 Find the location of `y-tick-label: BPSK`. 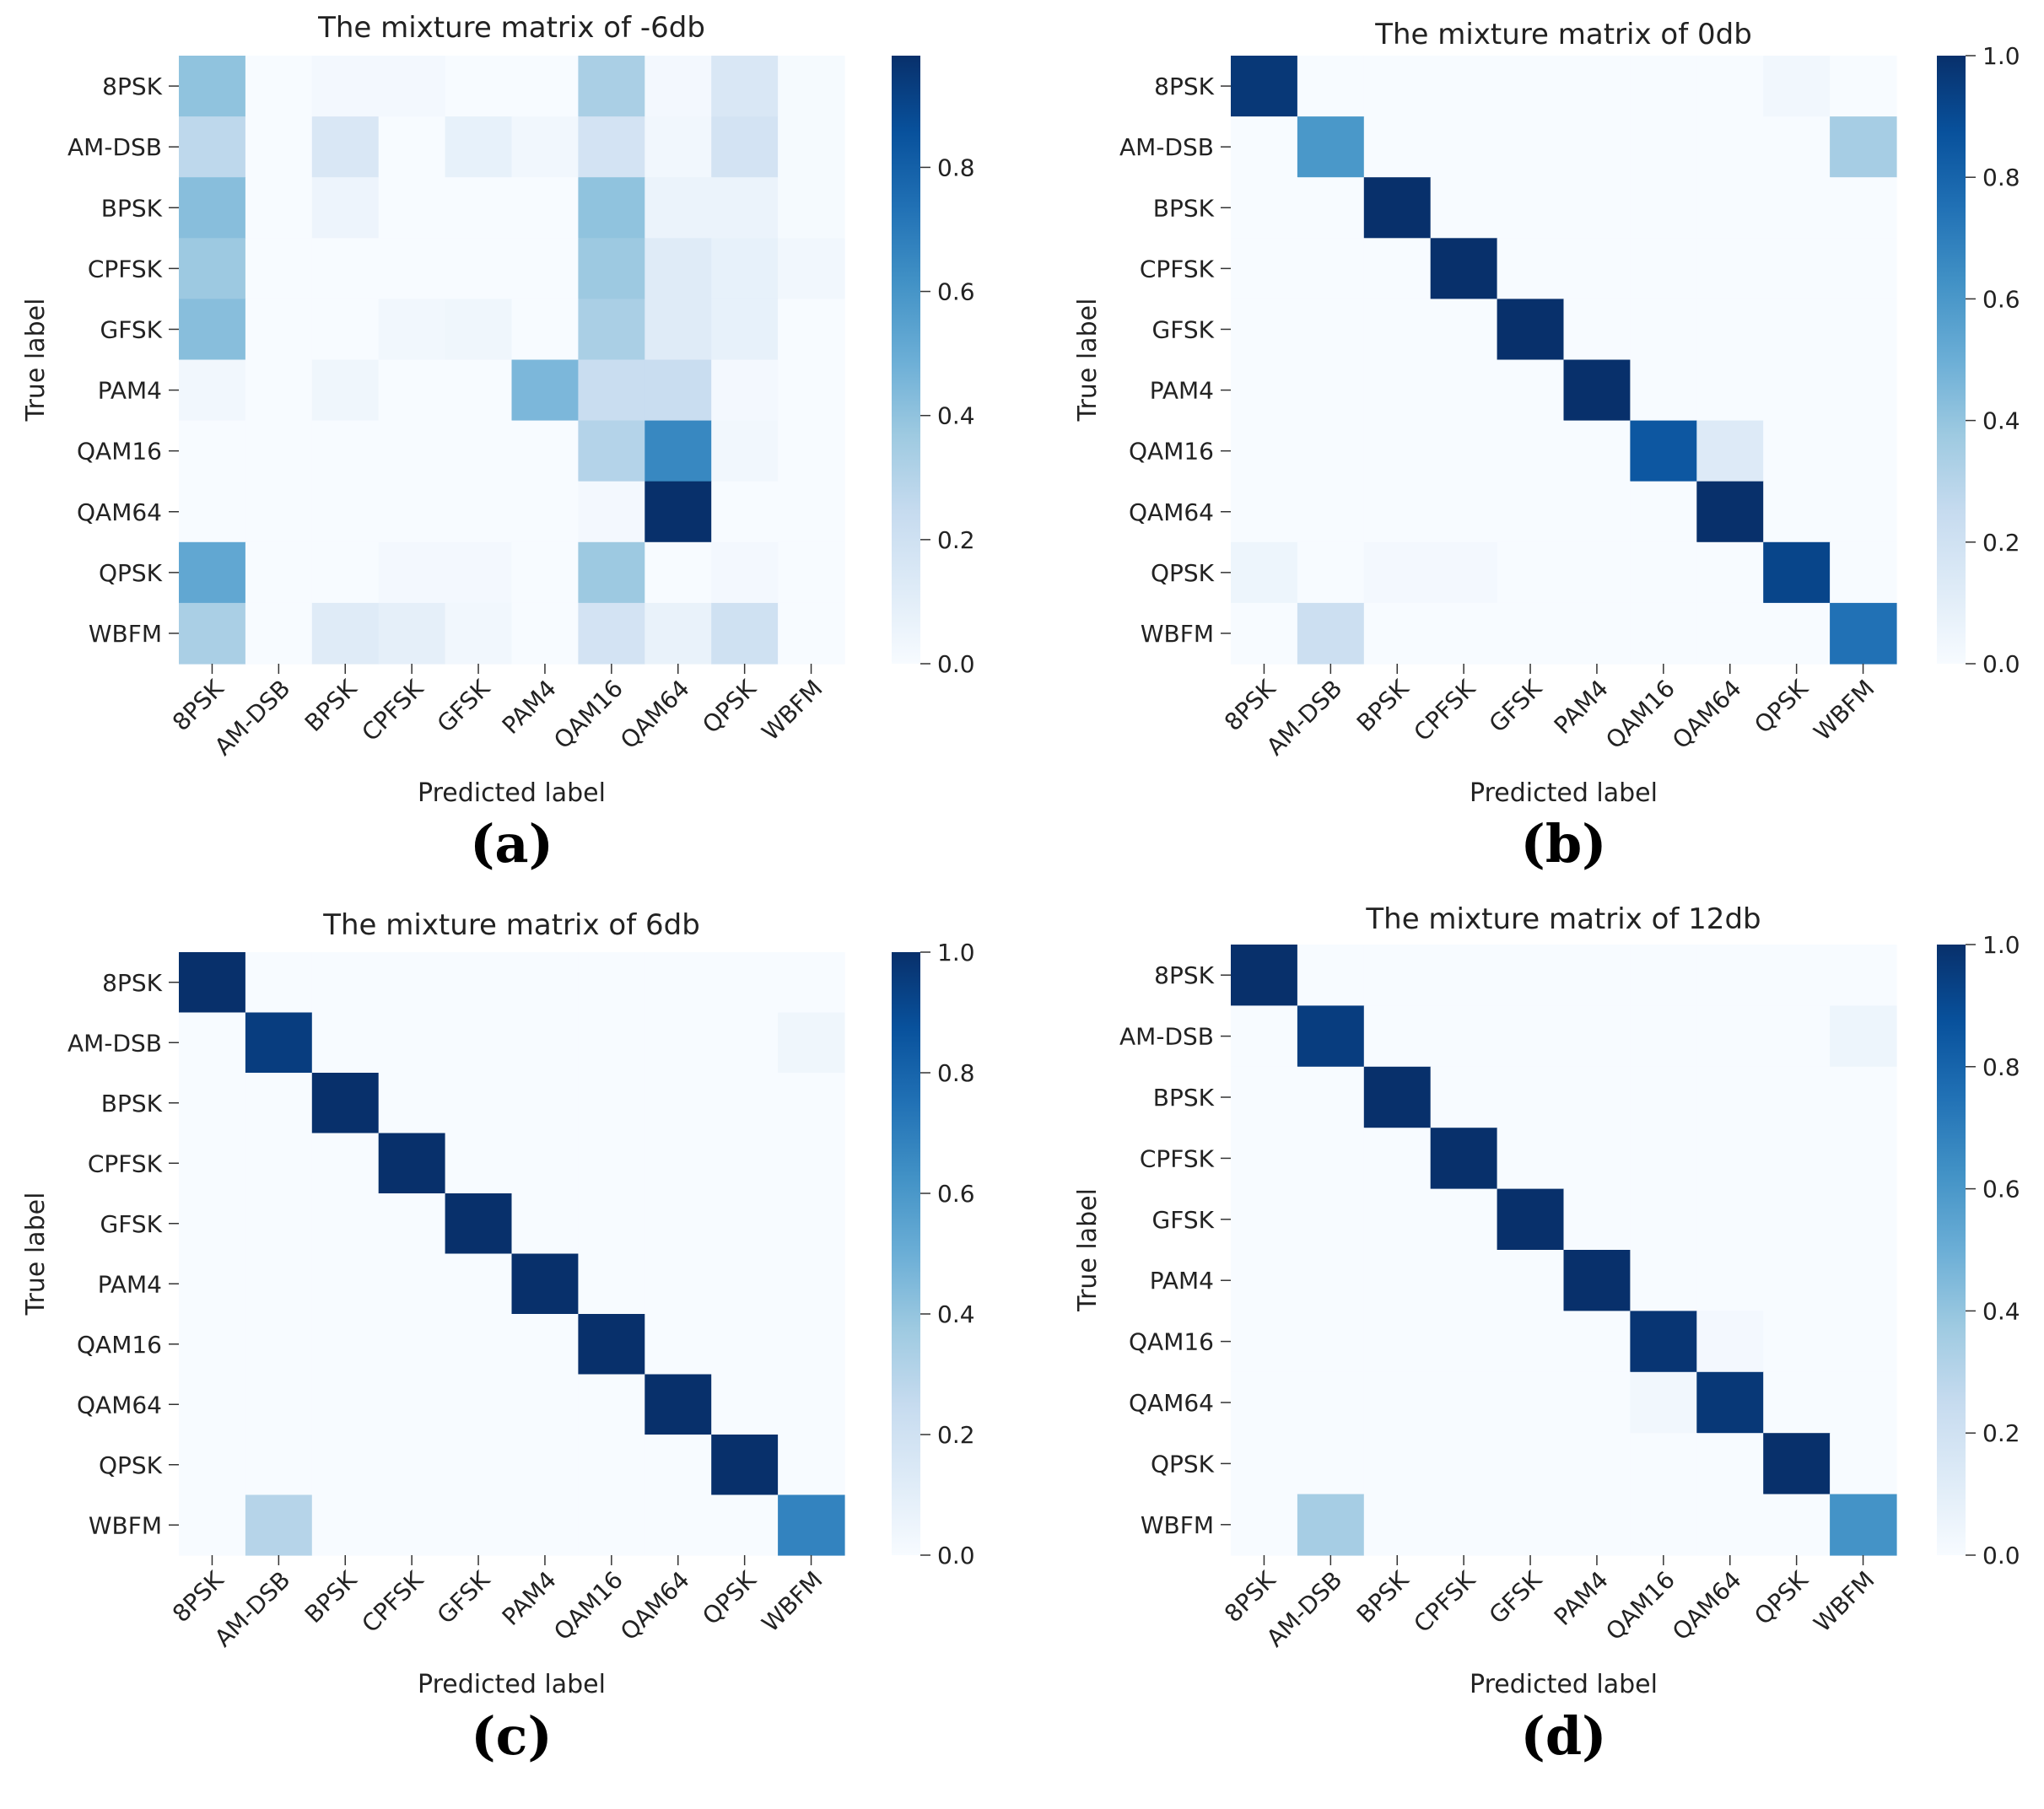

y-tick-label: BPSK is located at coordinates (132, 1104).